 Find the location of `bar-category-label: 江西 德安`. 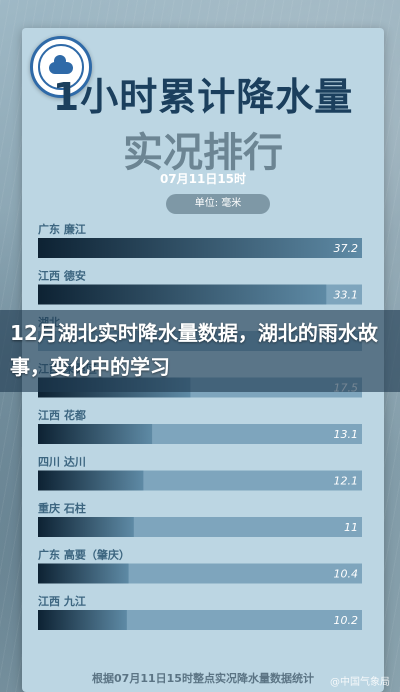

bar-category-label: 江西 德安 is located at coordinates (62, 276).